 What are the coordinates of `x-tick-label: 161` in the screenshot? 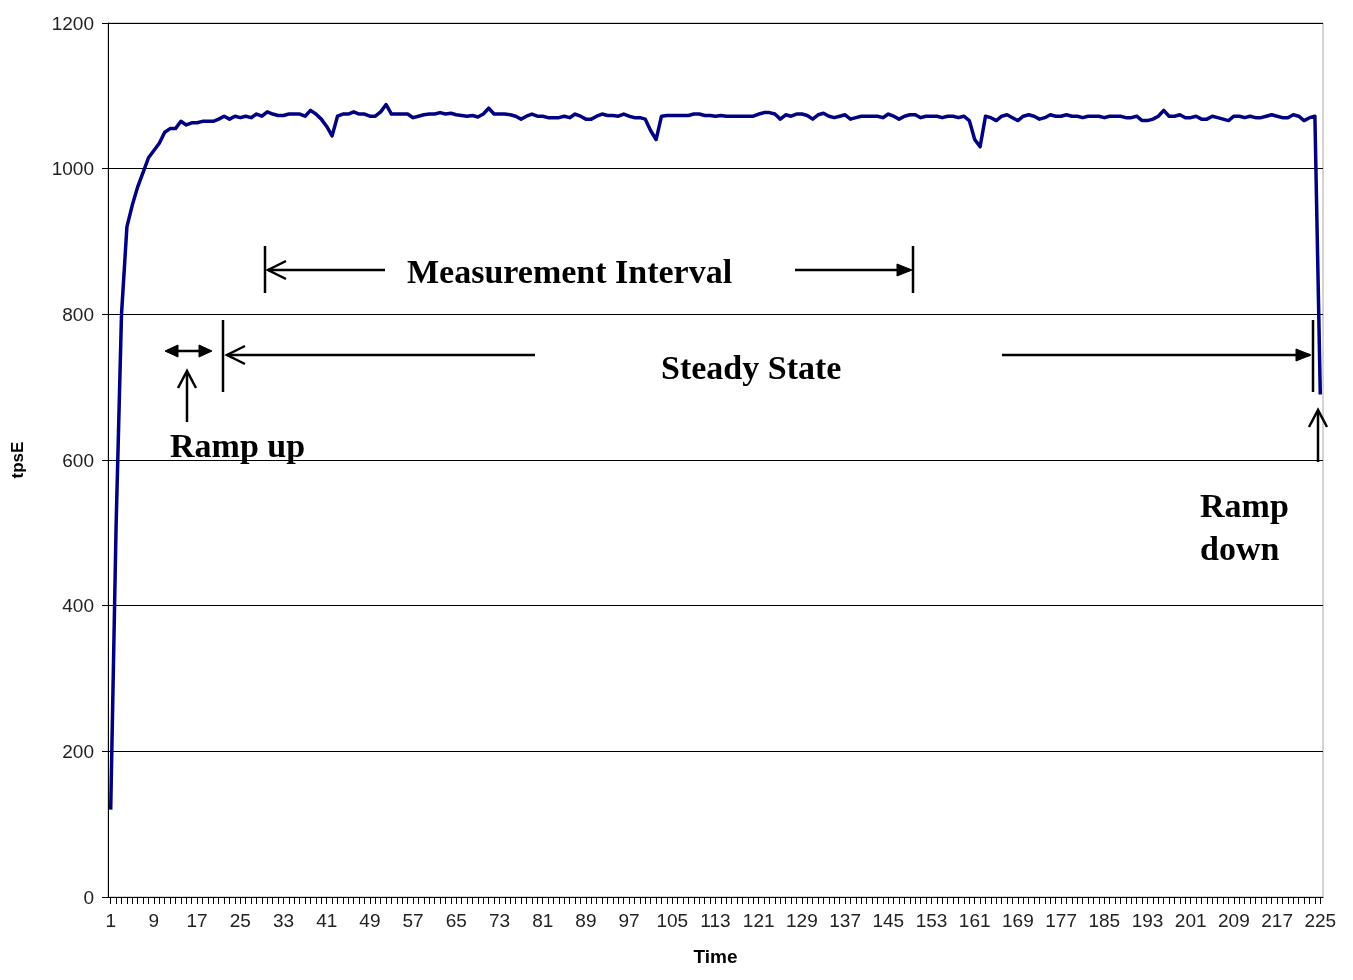 It's located at (974, 920).